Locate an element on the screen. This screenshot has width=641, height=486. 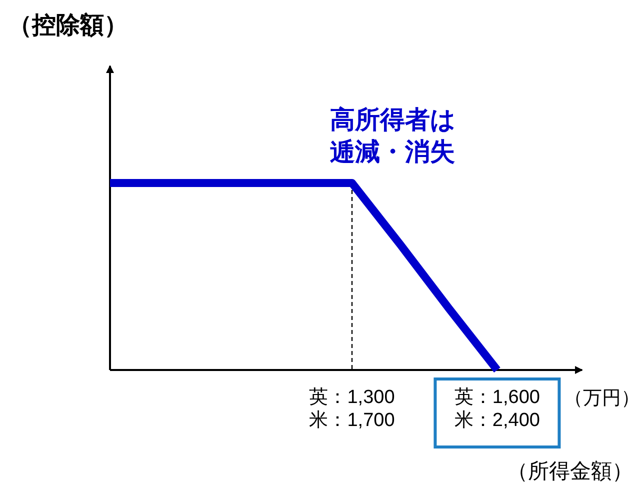
x-tick-label: 英：1,600 米：2,400 is located at coordinates (497, 409).